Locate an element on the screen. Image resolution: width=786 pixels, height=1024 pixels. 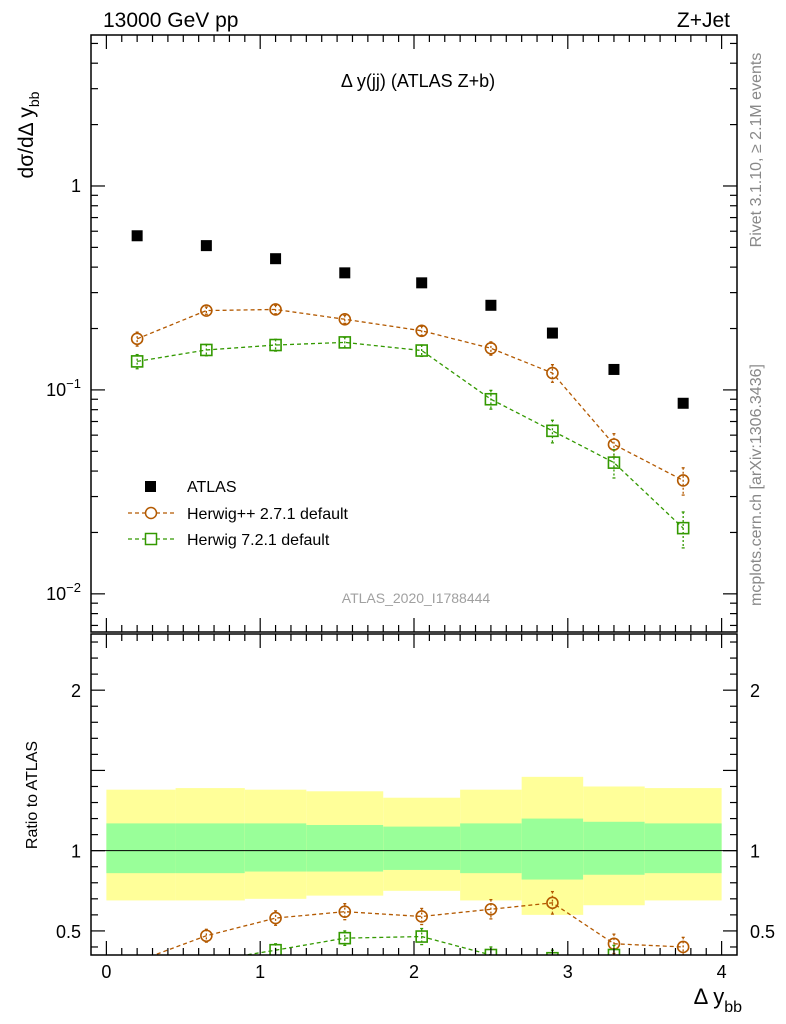
x-axis-label-main: Δ y is located at coordinates (709, 996).